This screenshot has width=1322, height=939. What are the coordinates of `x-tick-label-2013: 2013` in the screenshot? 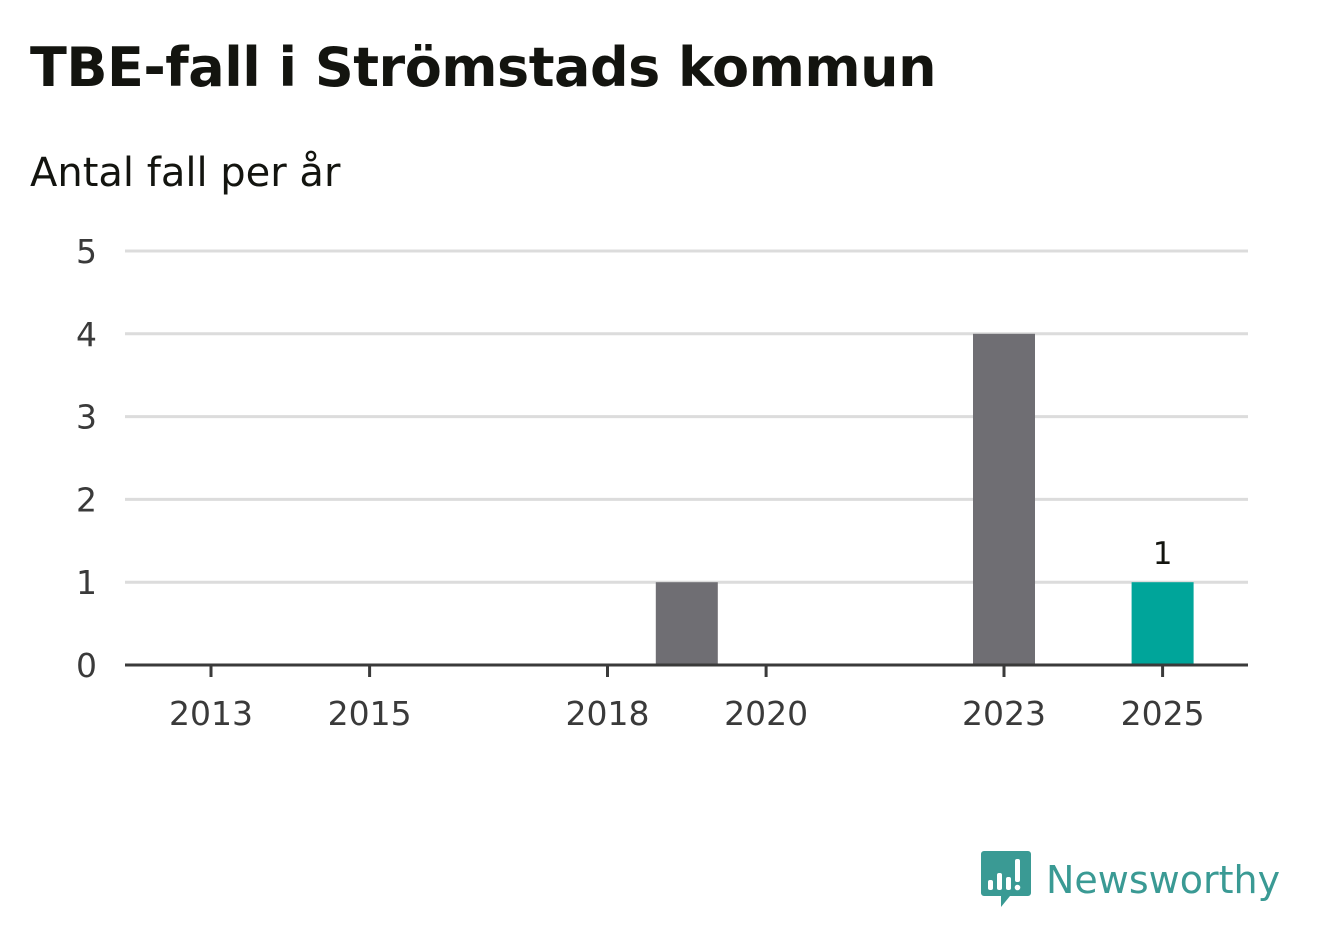 It's located at (211, 713).